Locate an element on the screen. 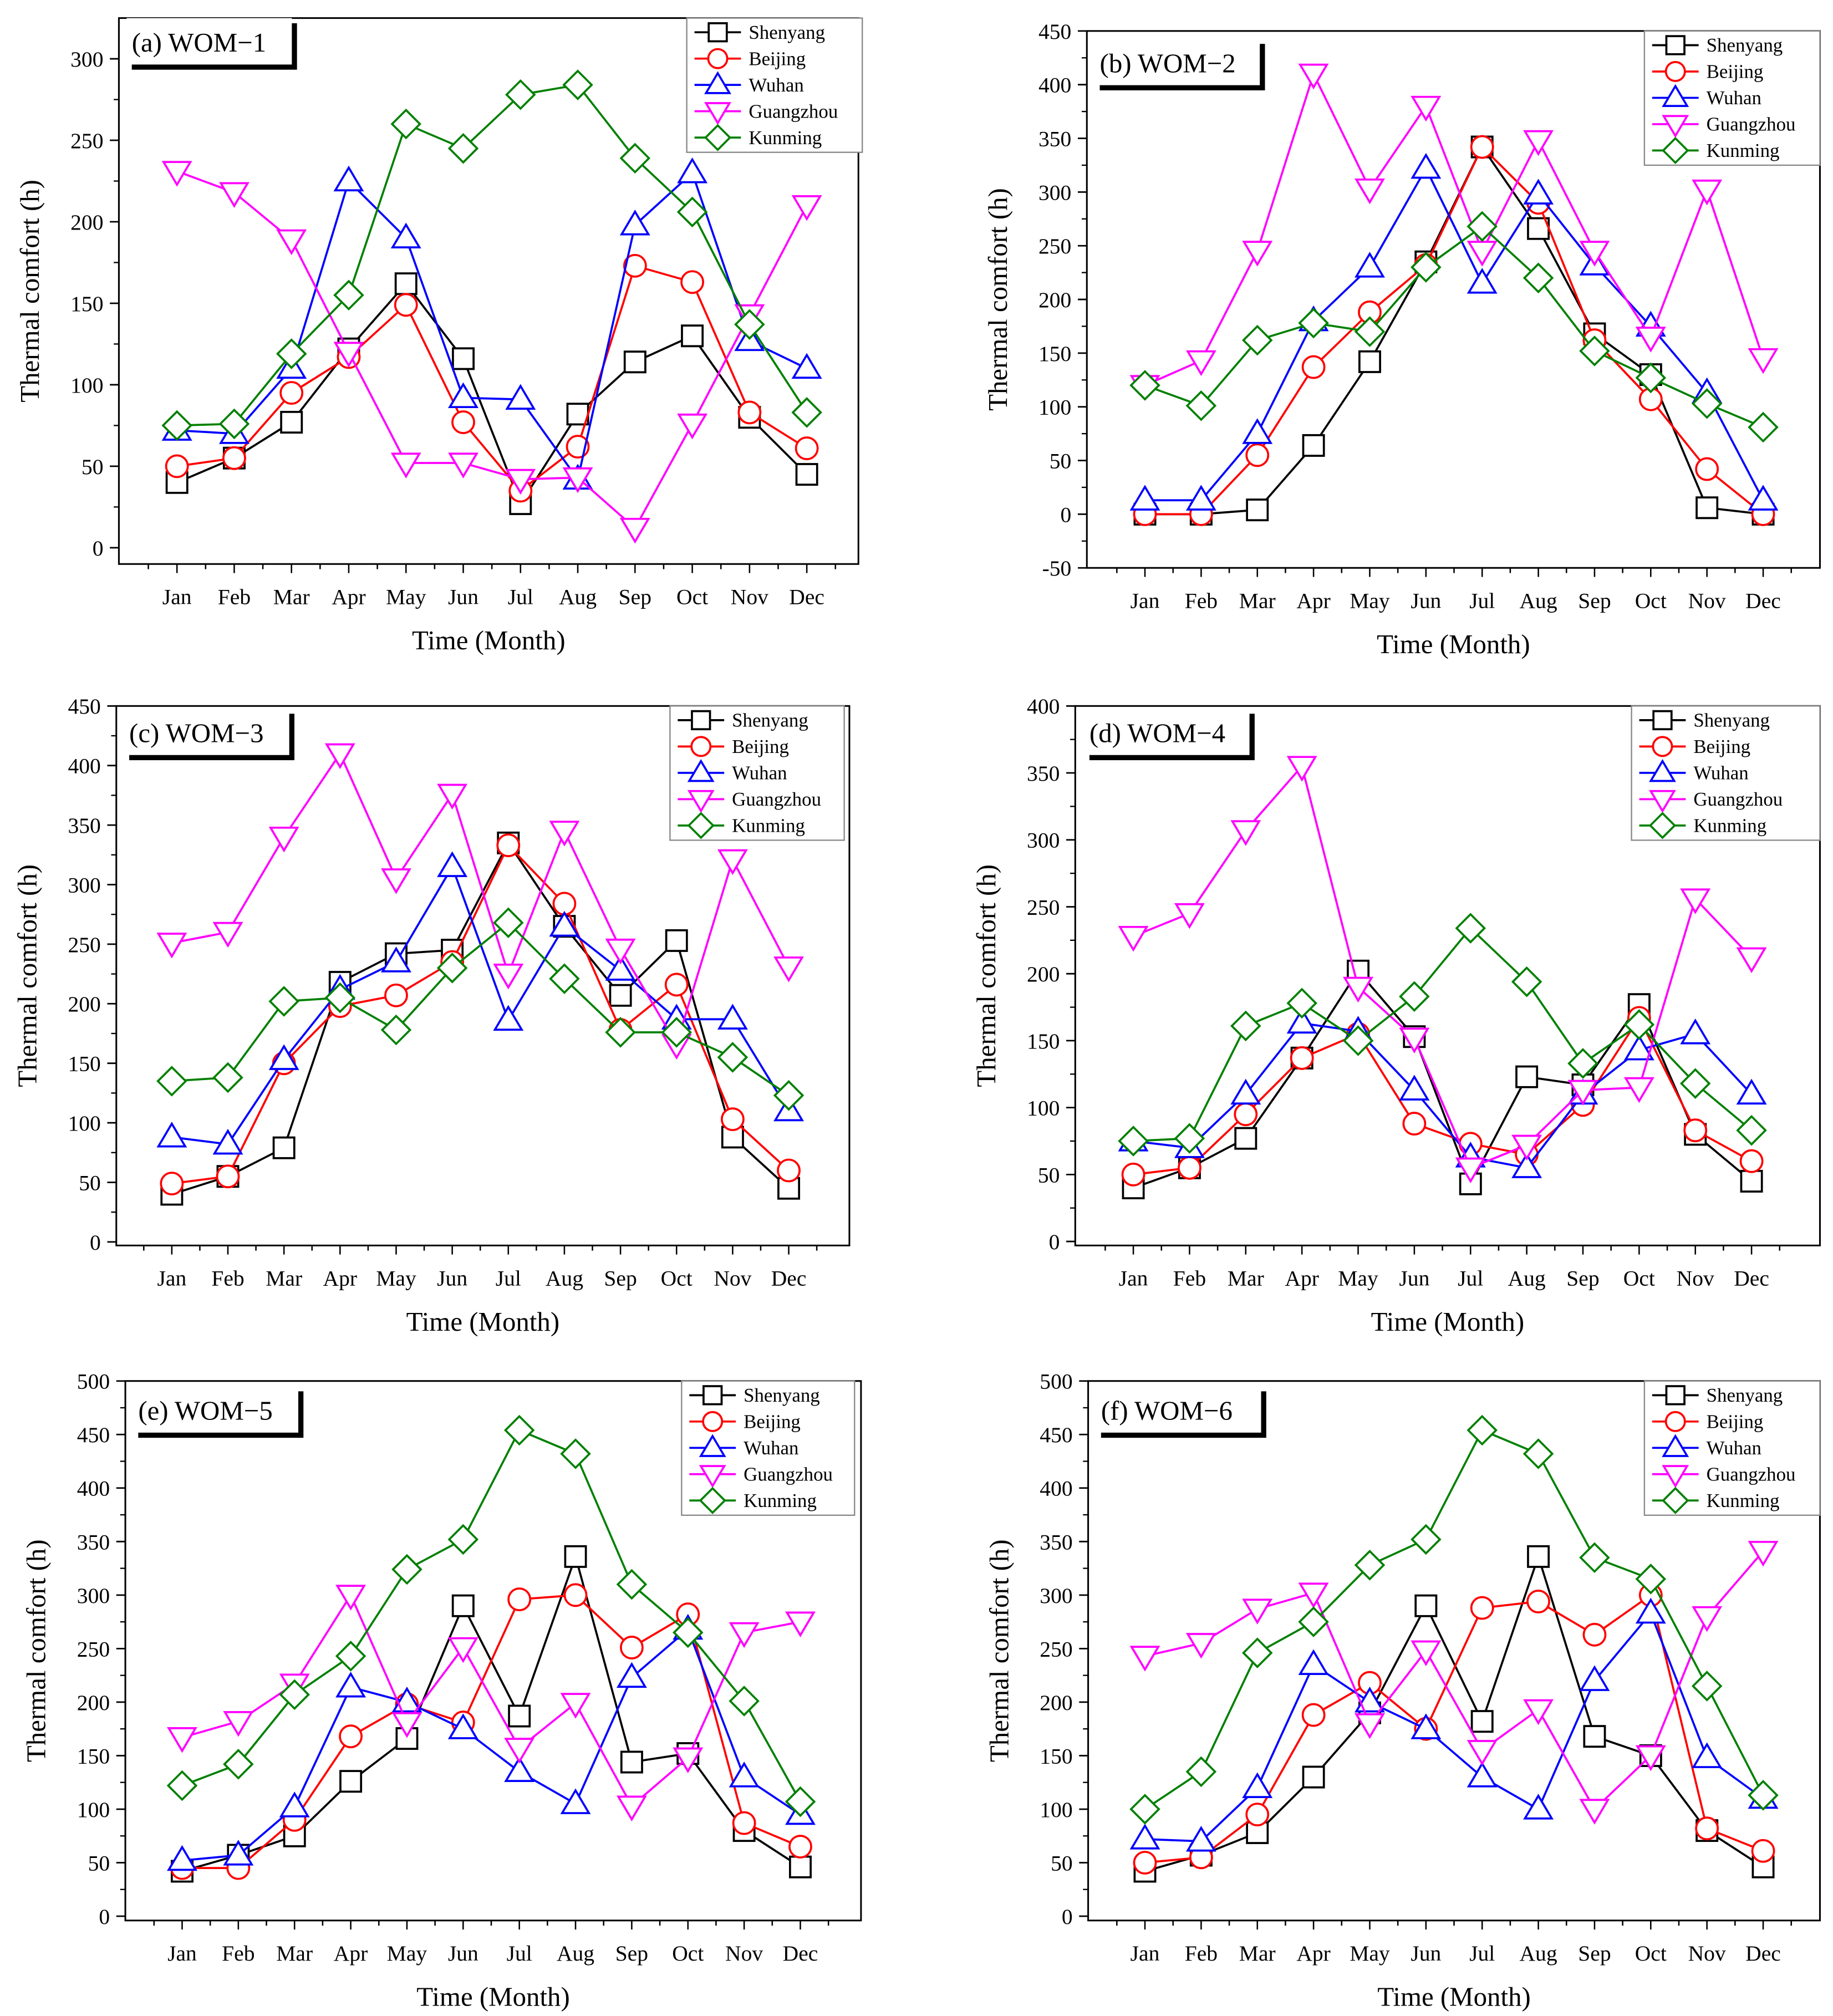 Image resolution: width=1833 pixels, height=2016 pixels. legend-label: Kunming is located at coordinates (1743, 150).